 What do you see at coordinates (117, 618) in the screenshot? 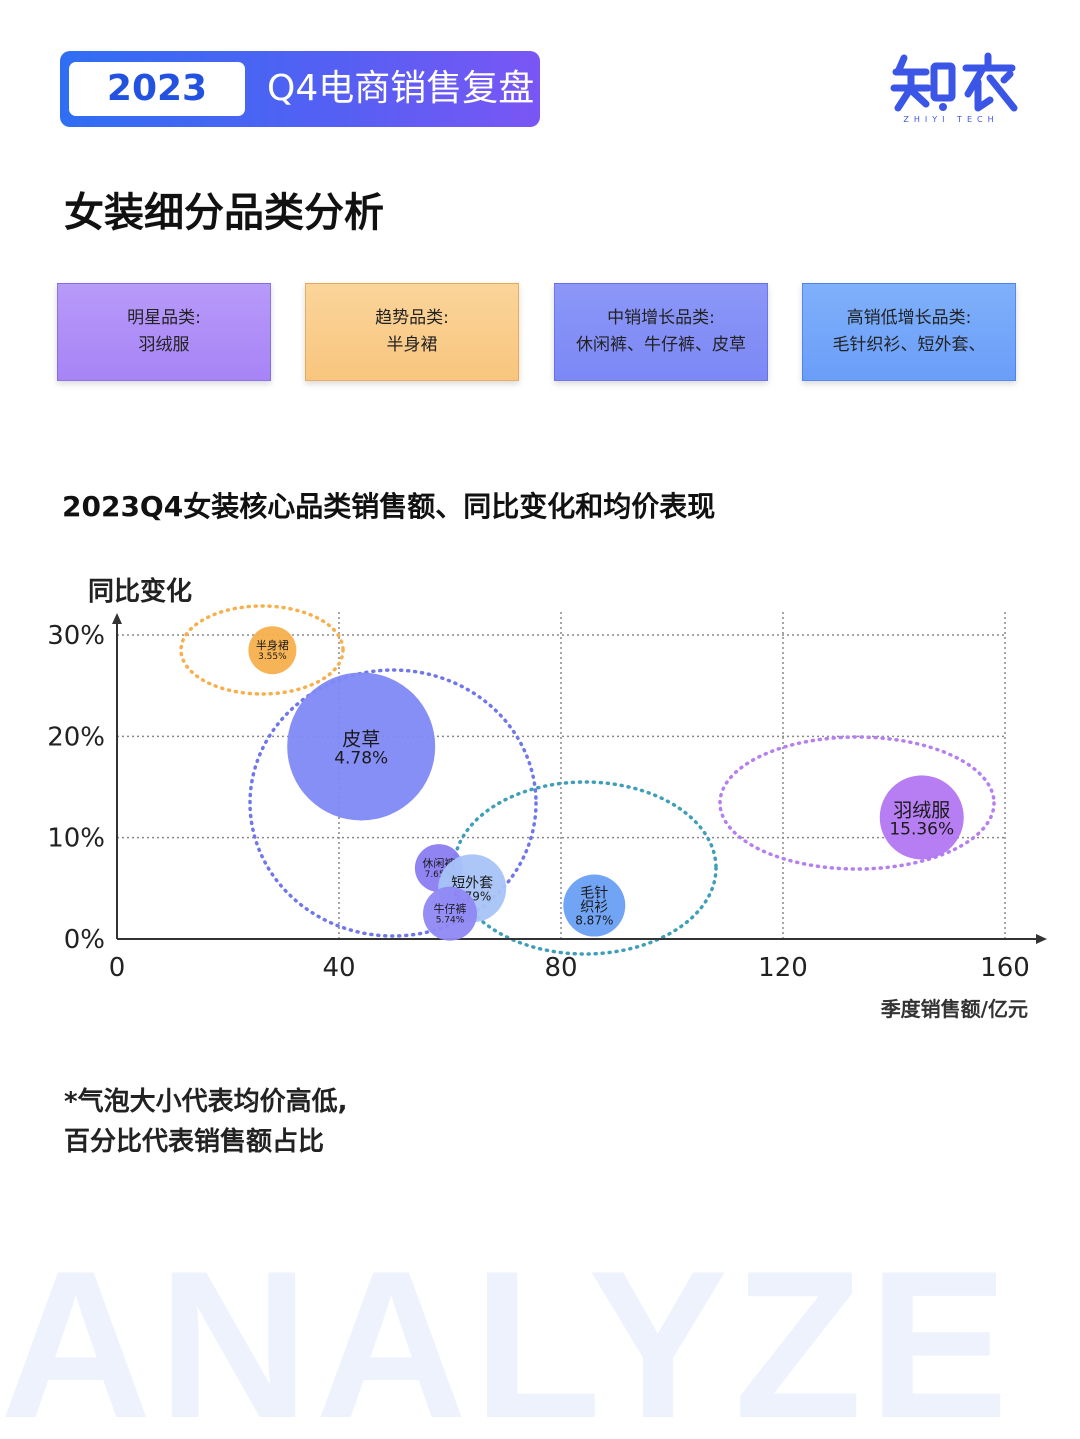
I see `y-axis-arrow` at bounding box center [117, 618].